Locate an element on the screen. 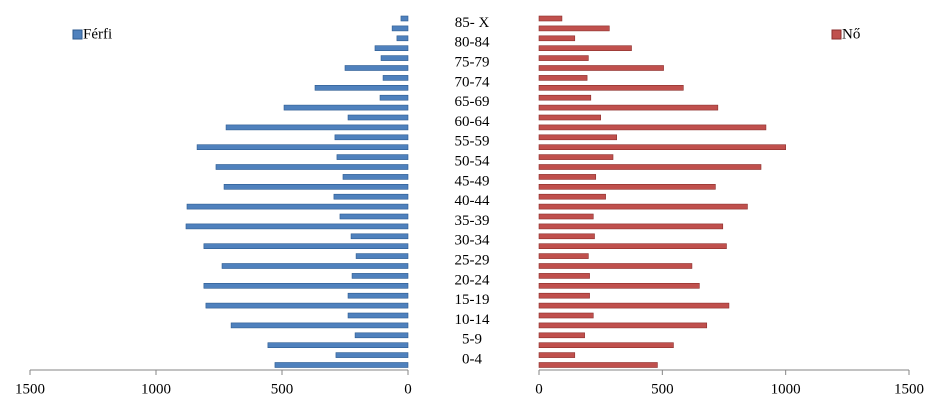 Image resolution: width=931 pixels, height=402 pixels. category-label: 70-74 is located at coordinates (472, 82).